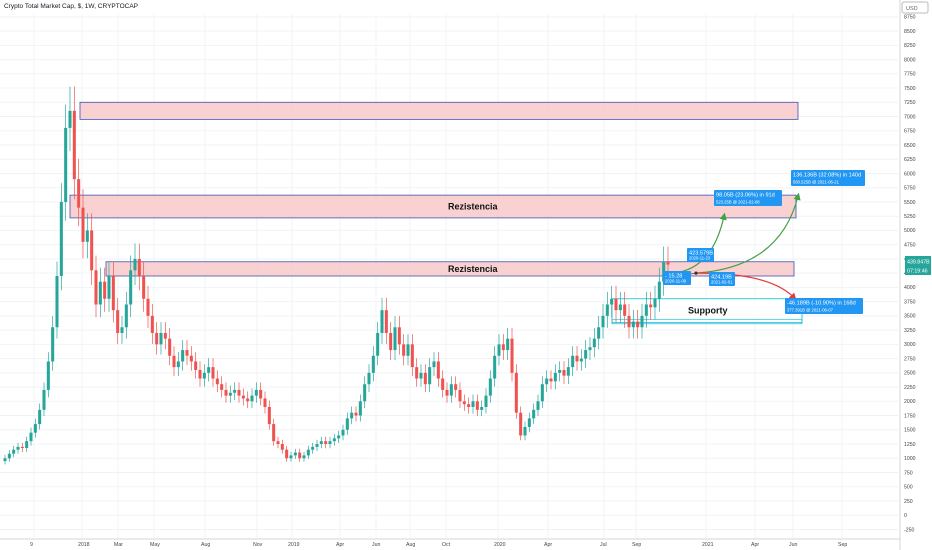 This screenshot has width=932, height=550. What do you see at coordinates (918, 270) in the screenshot?
I see `countdown-badge` at bounding box center [918, 270].